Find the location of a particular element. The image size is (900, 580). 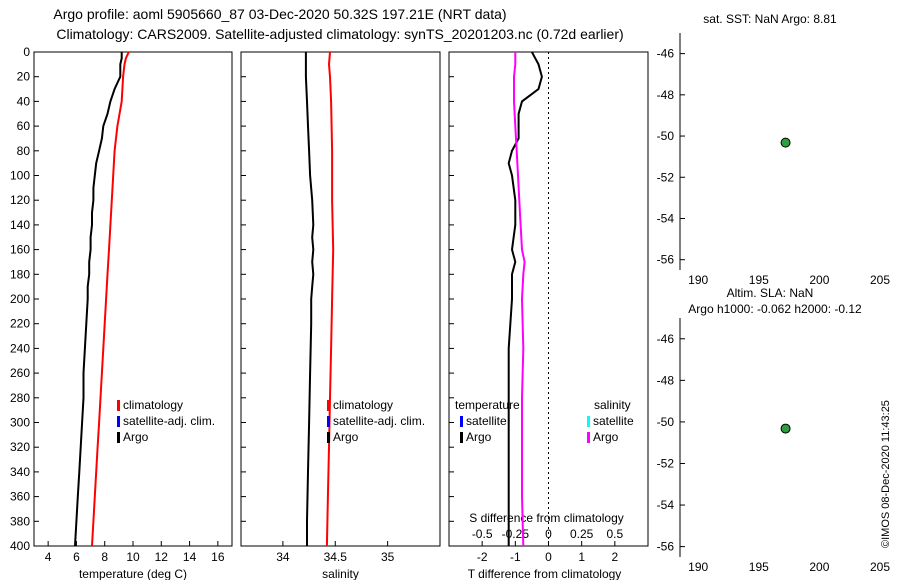

depth-tick-label: 180 is located at coordinates (20, 274).